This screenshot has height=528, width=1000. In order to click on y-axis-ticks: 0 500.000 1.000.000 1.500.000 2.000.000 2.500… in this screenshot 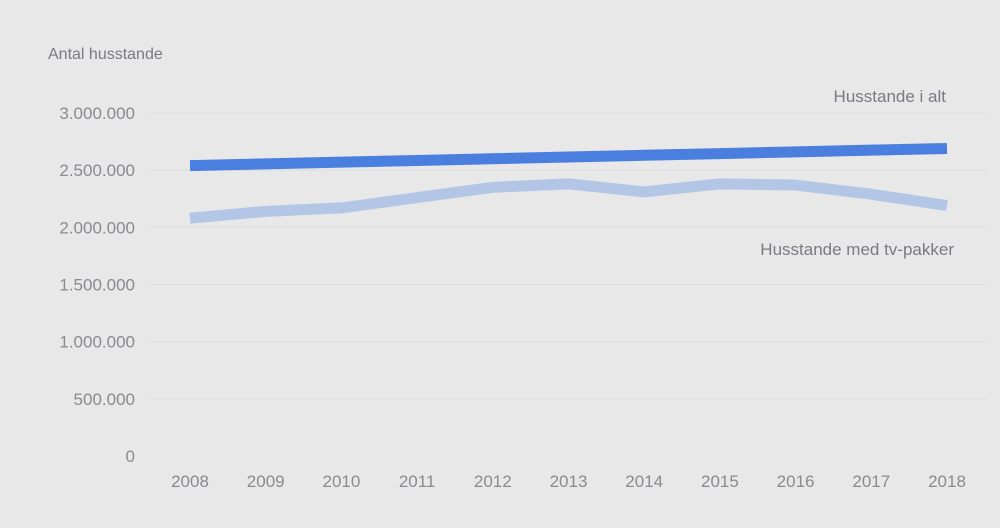, I will do `click(97, 285)`.